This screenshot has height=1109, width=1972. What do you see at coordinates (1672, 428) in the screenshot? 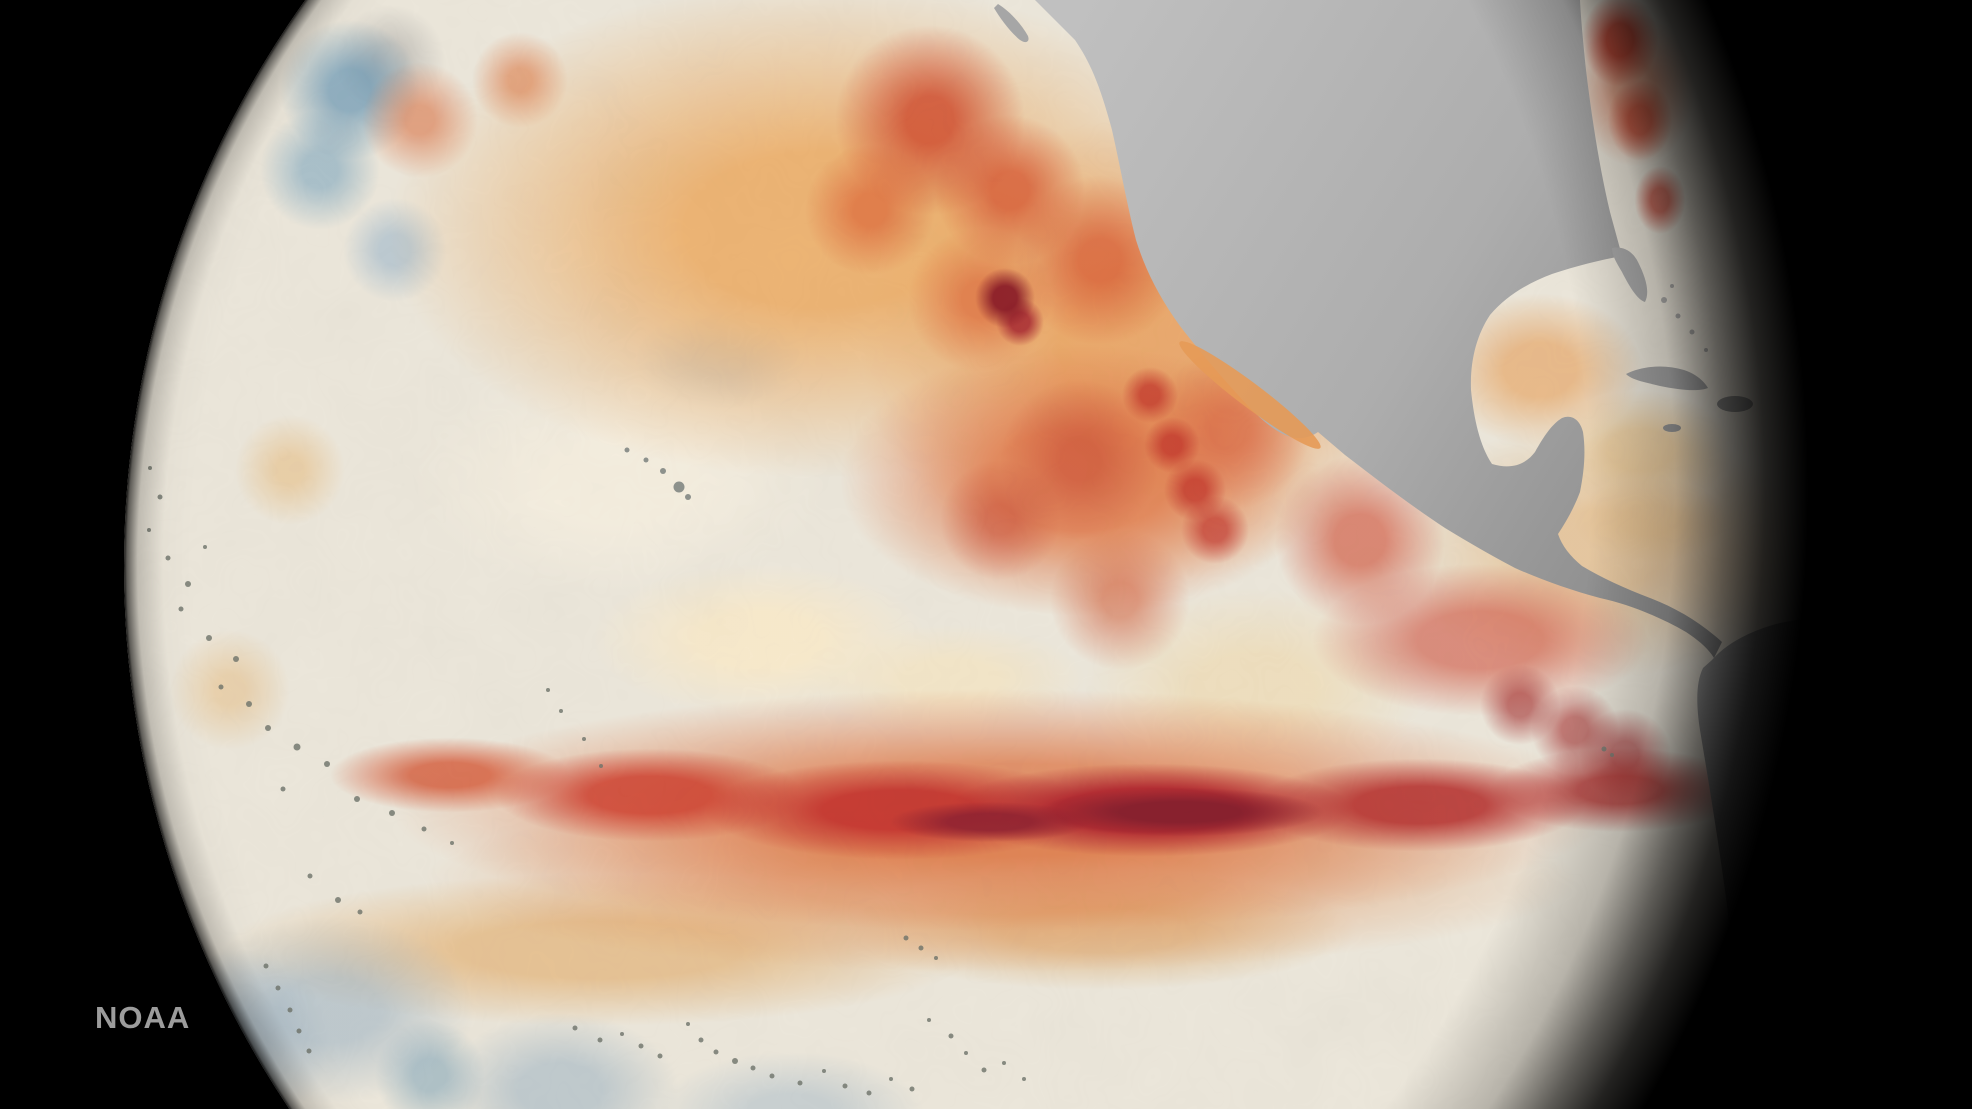
I see `island-jamaica` at bounding box center [1672, 428].